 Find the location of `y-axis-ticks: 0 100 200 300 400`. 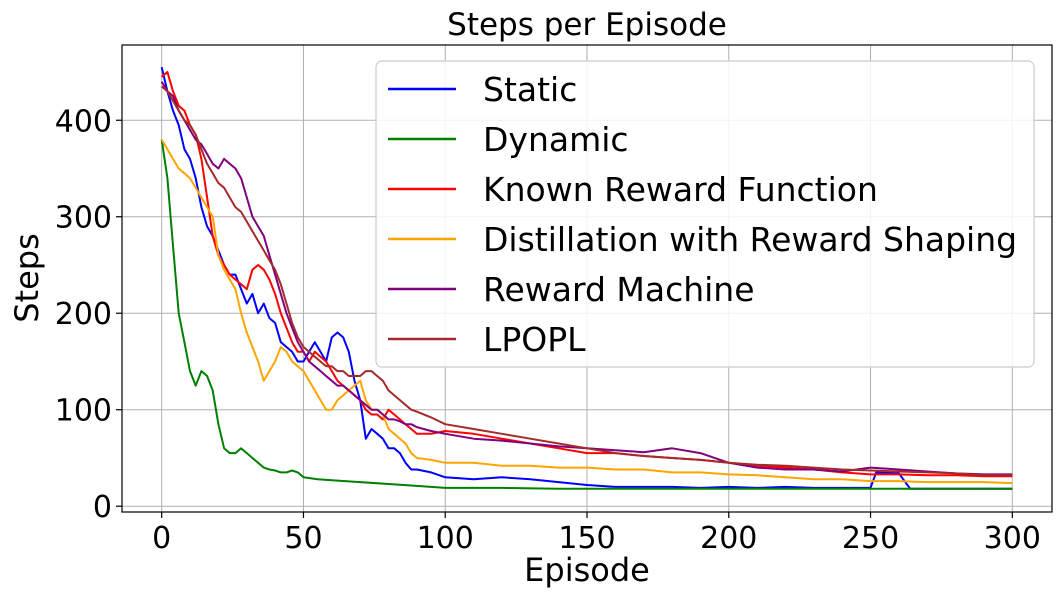

y-axis-ticks: 0 100 200 300 400 is located at coordinates (88, 314).